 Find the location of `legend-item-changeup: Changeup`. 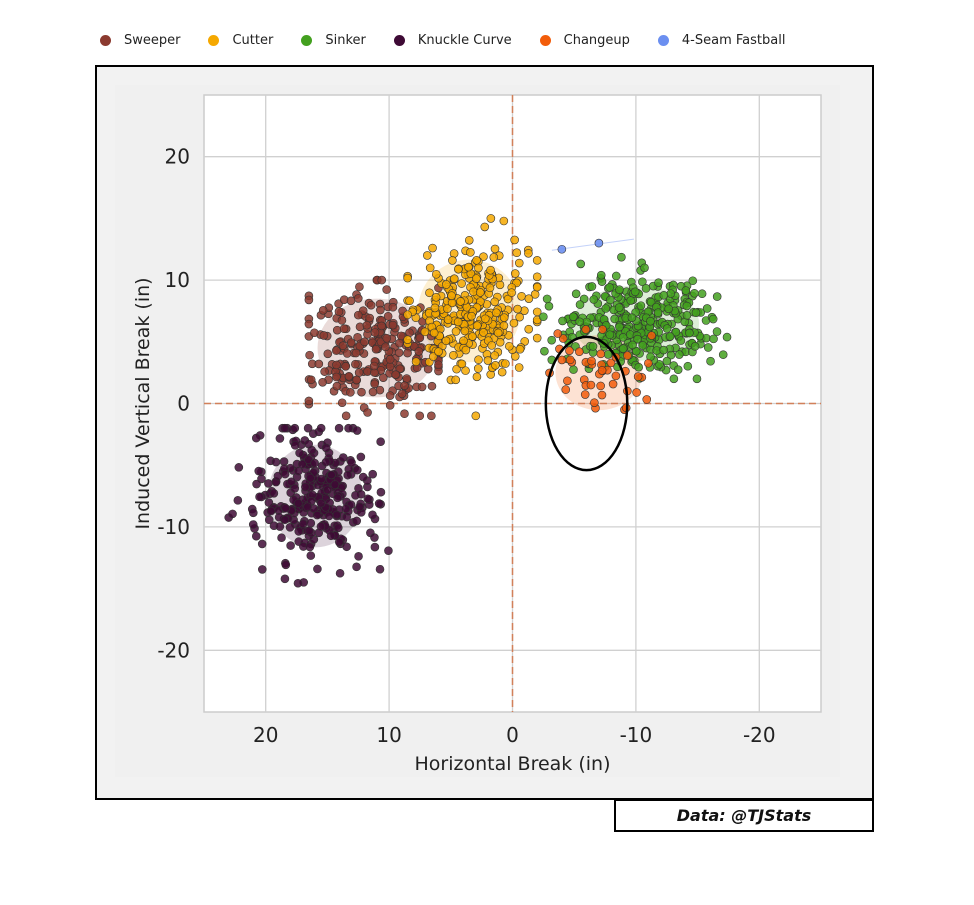

legend-item-changeup: Changeup is located at coordinates (584, 40).